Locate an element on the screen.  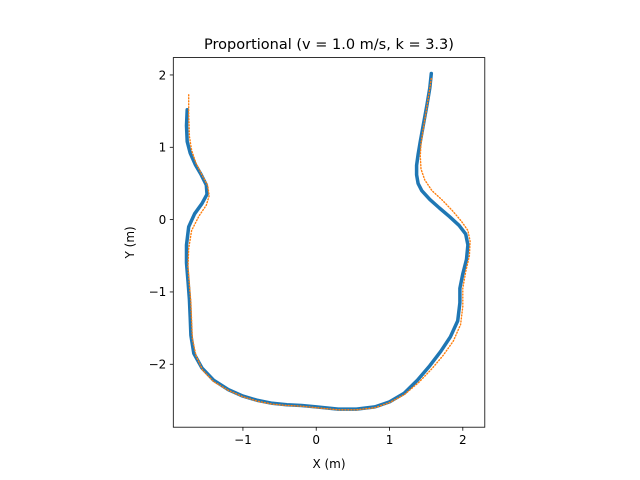
y-axis-label: Y (m) is located at coordinates (130, 242).